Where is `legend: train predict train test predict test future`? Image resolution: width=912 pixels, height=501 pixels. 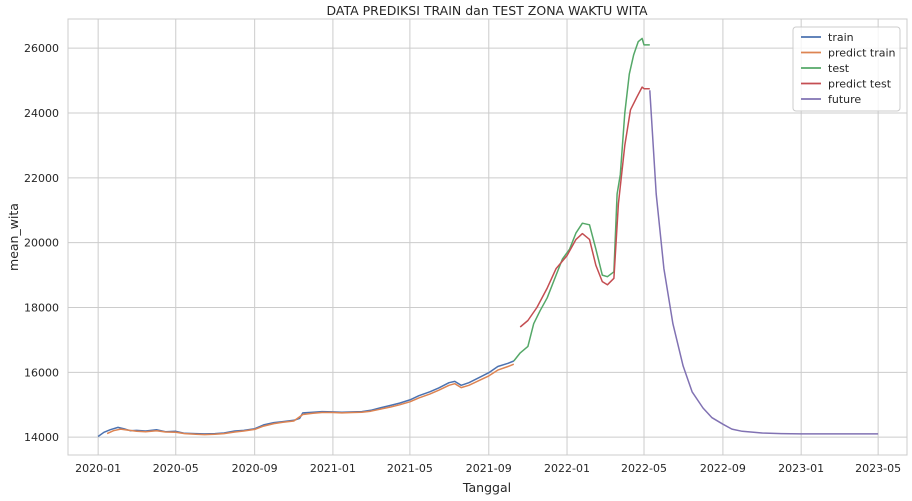
legend: train predict train test predict test future is located at coordinates (846, 69).